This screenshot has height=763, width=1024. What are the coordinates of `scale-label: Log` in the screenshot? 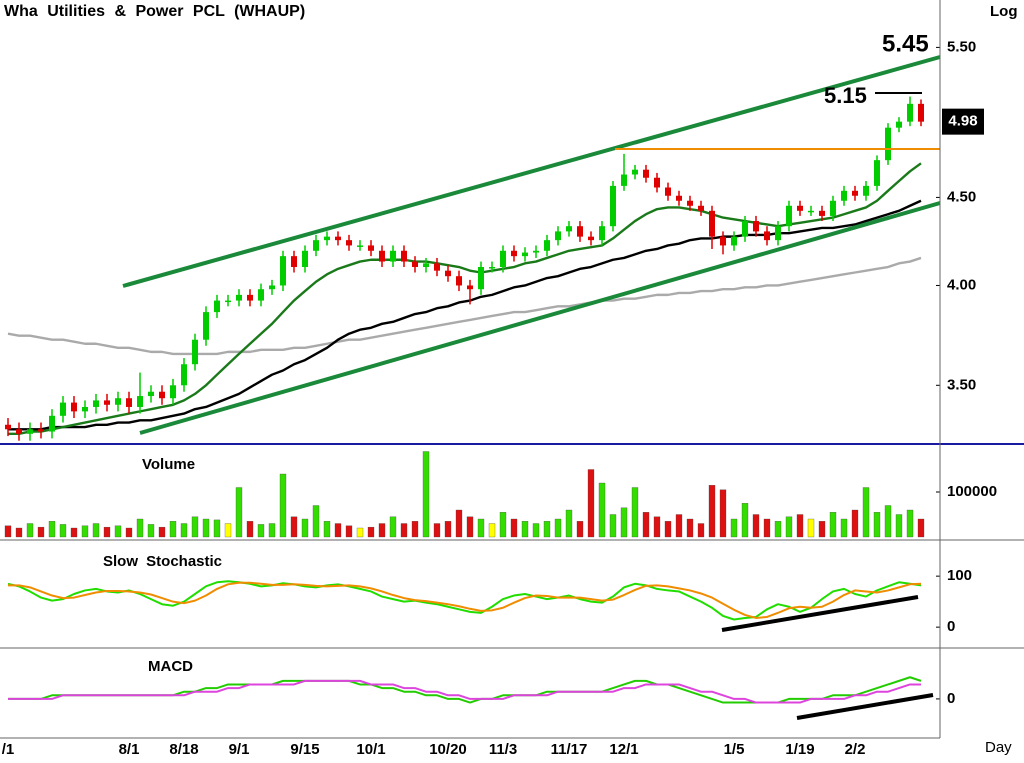 It's located at (1004, 11).